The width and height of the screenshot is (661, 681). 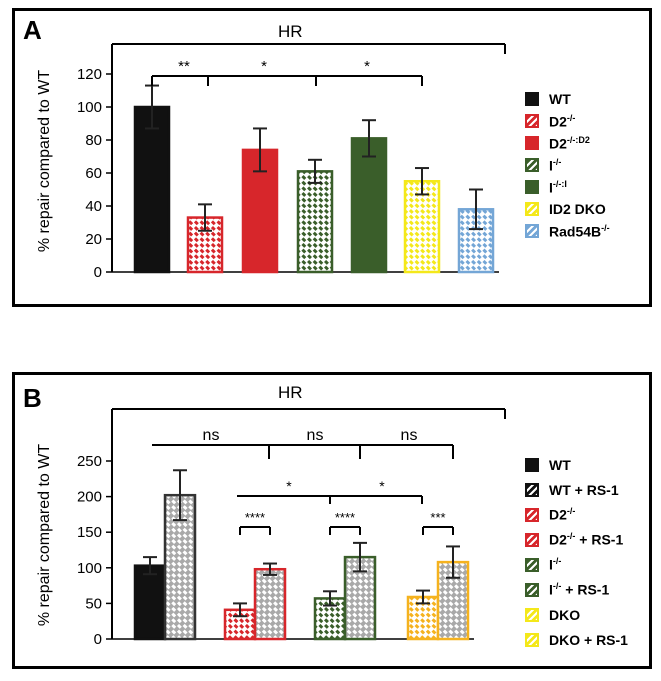 What do you see at coordinates (579, 589) in the screenshot?
I see `legend-label-b-5: I-/- + RS-1` at bounding box center [579, 589].